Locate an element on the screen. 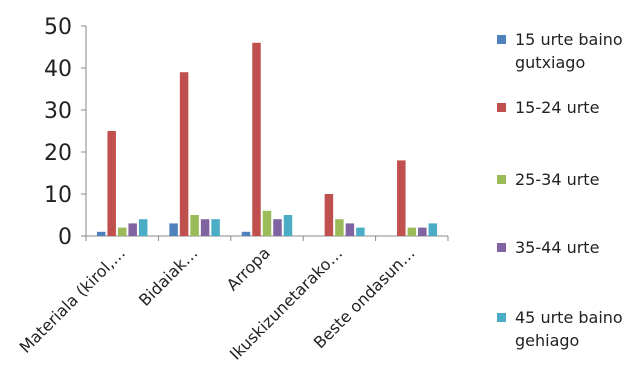  y-ticks: 0 10 20 30 40 50 is located at coordinates (65, 132).